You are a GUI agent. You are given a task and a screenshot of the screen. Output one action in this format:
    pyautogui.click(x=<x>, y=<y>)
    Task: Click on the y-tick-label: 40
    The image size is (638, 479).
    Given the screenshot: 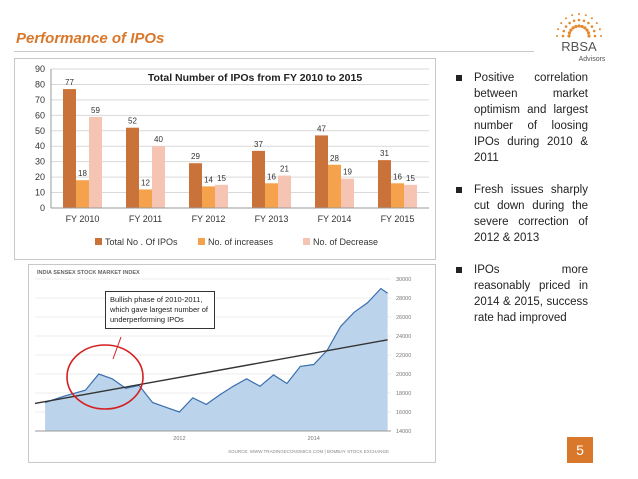 What is the action you would take?
    pyautogui.click(x=40, y=146)
    